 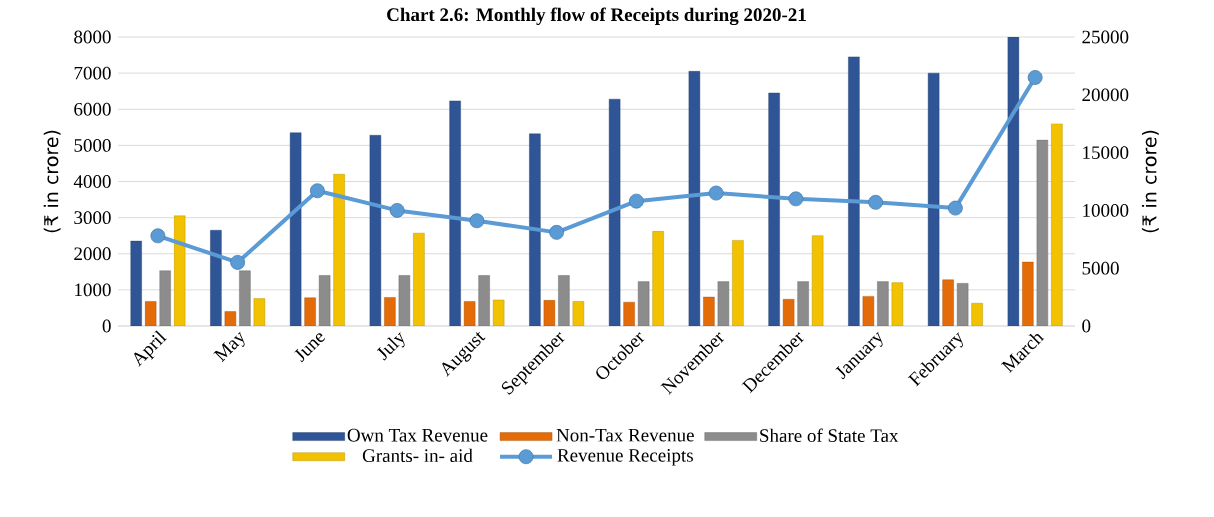 I want to click on y-tick-label: 5000, so click(x=92, y=145).